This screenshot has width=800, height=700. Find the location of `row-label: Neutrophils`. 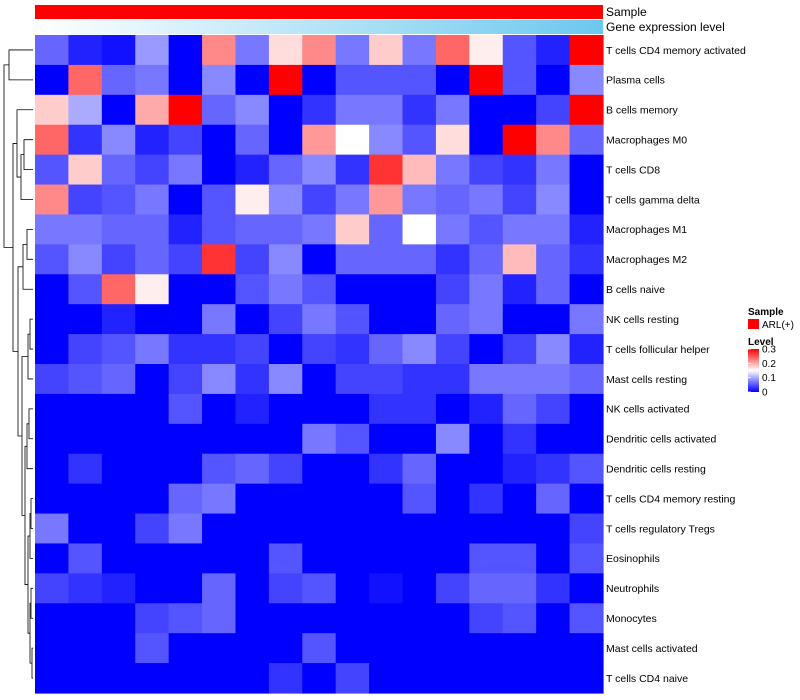

row-label: Neutrophils is located at coordinates (632, 589).